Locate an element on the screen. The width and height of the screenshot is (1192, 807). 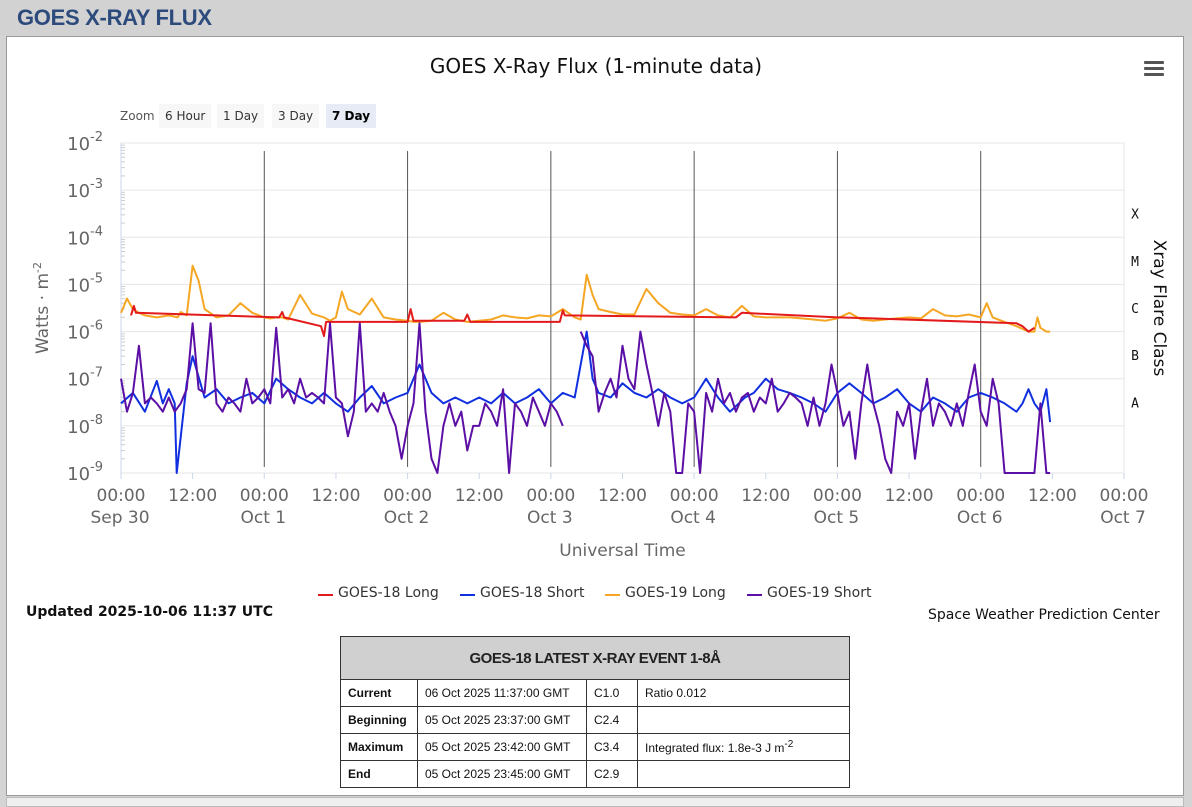
y-tick-label: 10⁻³ is located at coordinates (85, 189).